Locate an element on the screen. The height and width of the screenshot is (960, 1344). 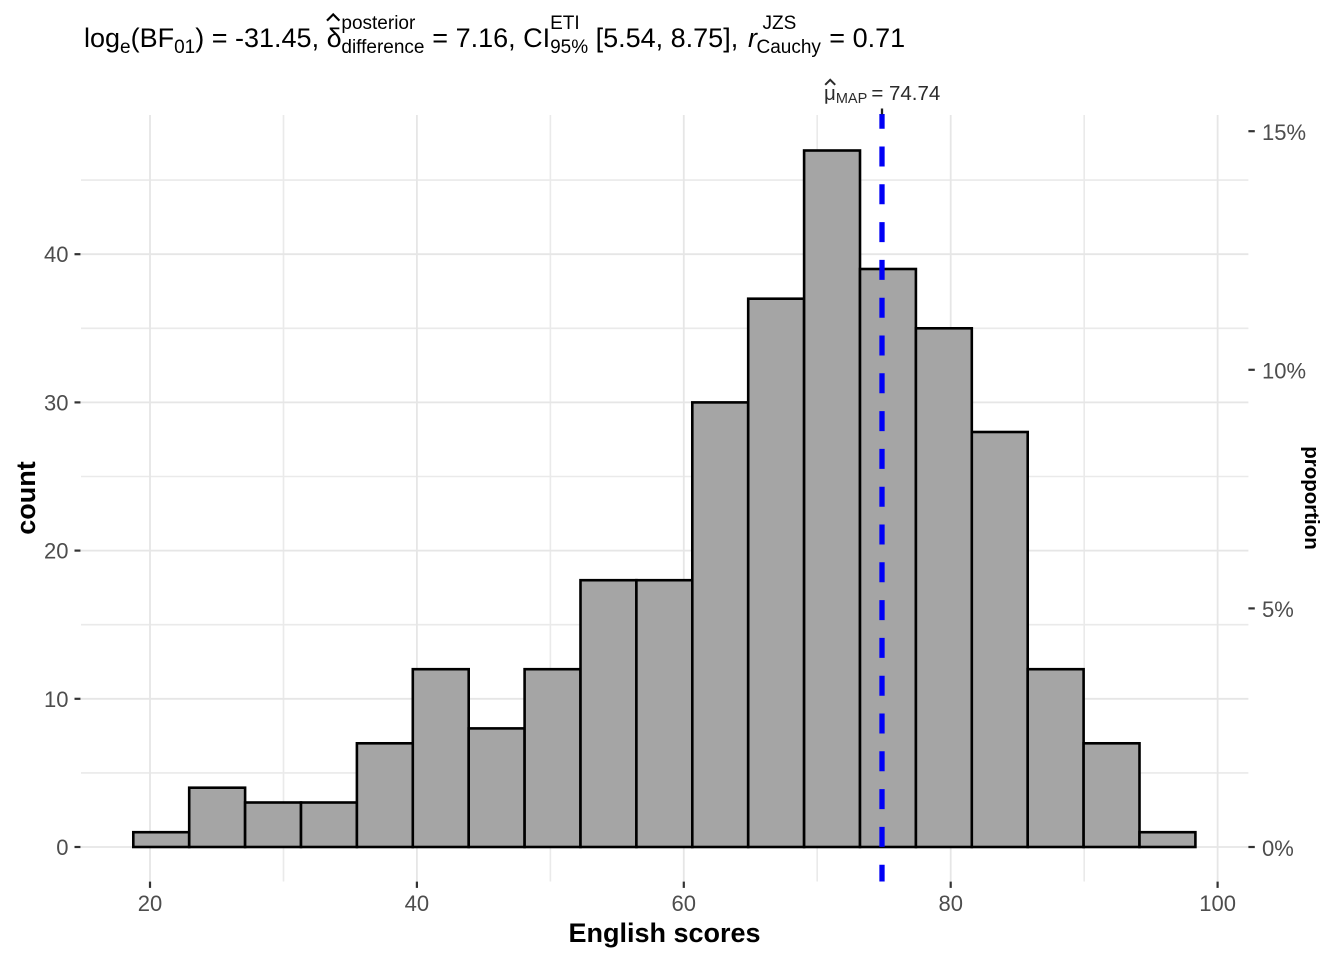
svg-text: = 7.16, CI is located at coordinates (491, 38).